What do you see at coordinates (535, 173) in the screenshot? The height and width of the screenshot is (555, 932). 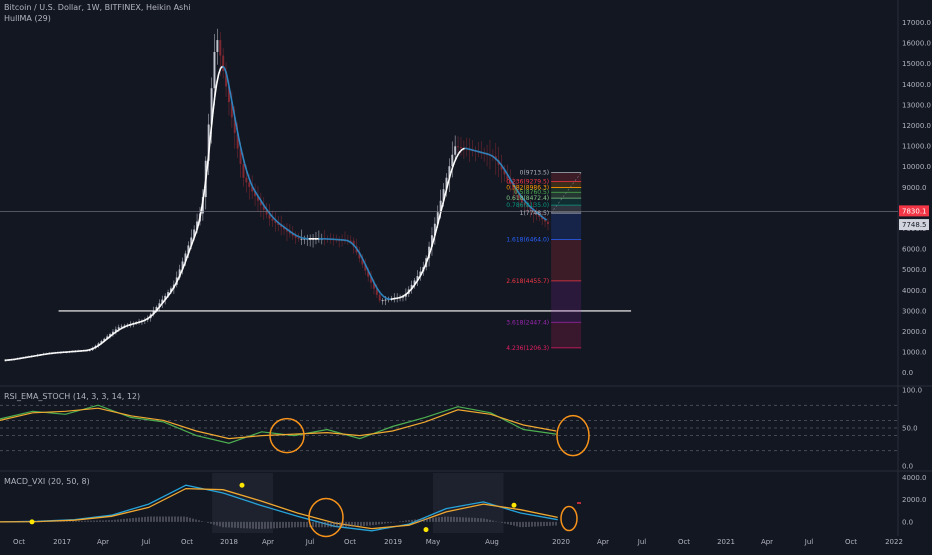 I see `fib-level-label: 0(9713.5)` at bounding box center [535, 173].